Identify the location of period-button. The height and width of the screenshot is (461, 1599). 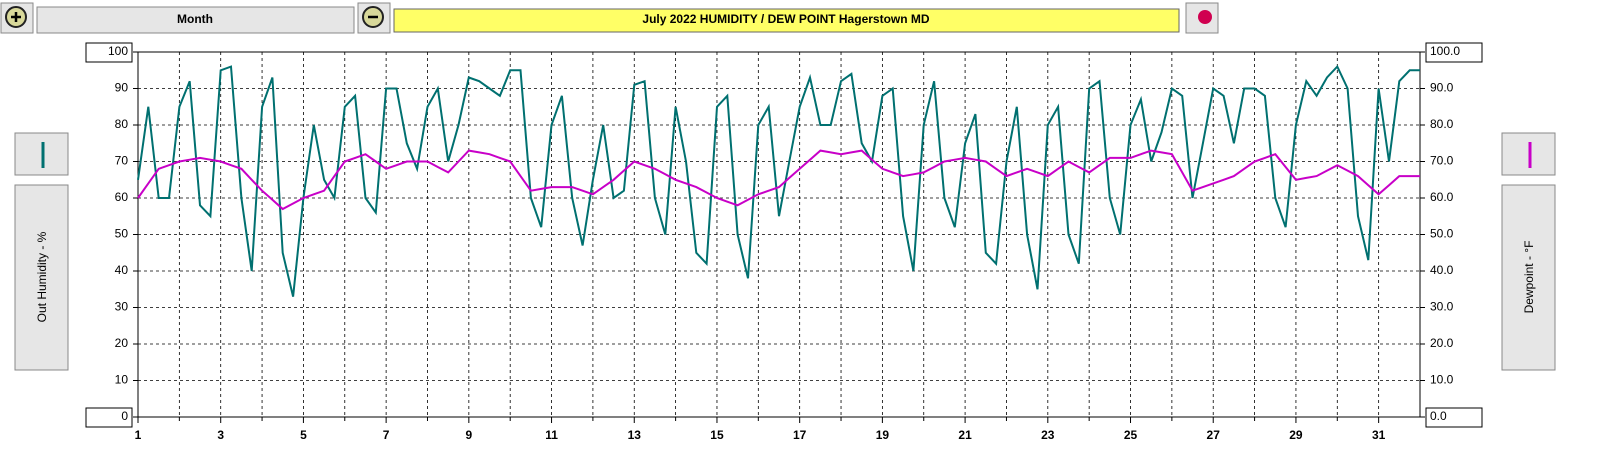
(195, 20).